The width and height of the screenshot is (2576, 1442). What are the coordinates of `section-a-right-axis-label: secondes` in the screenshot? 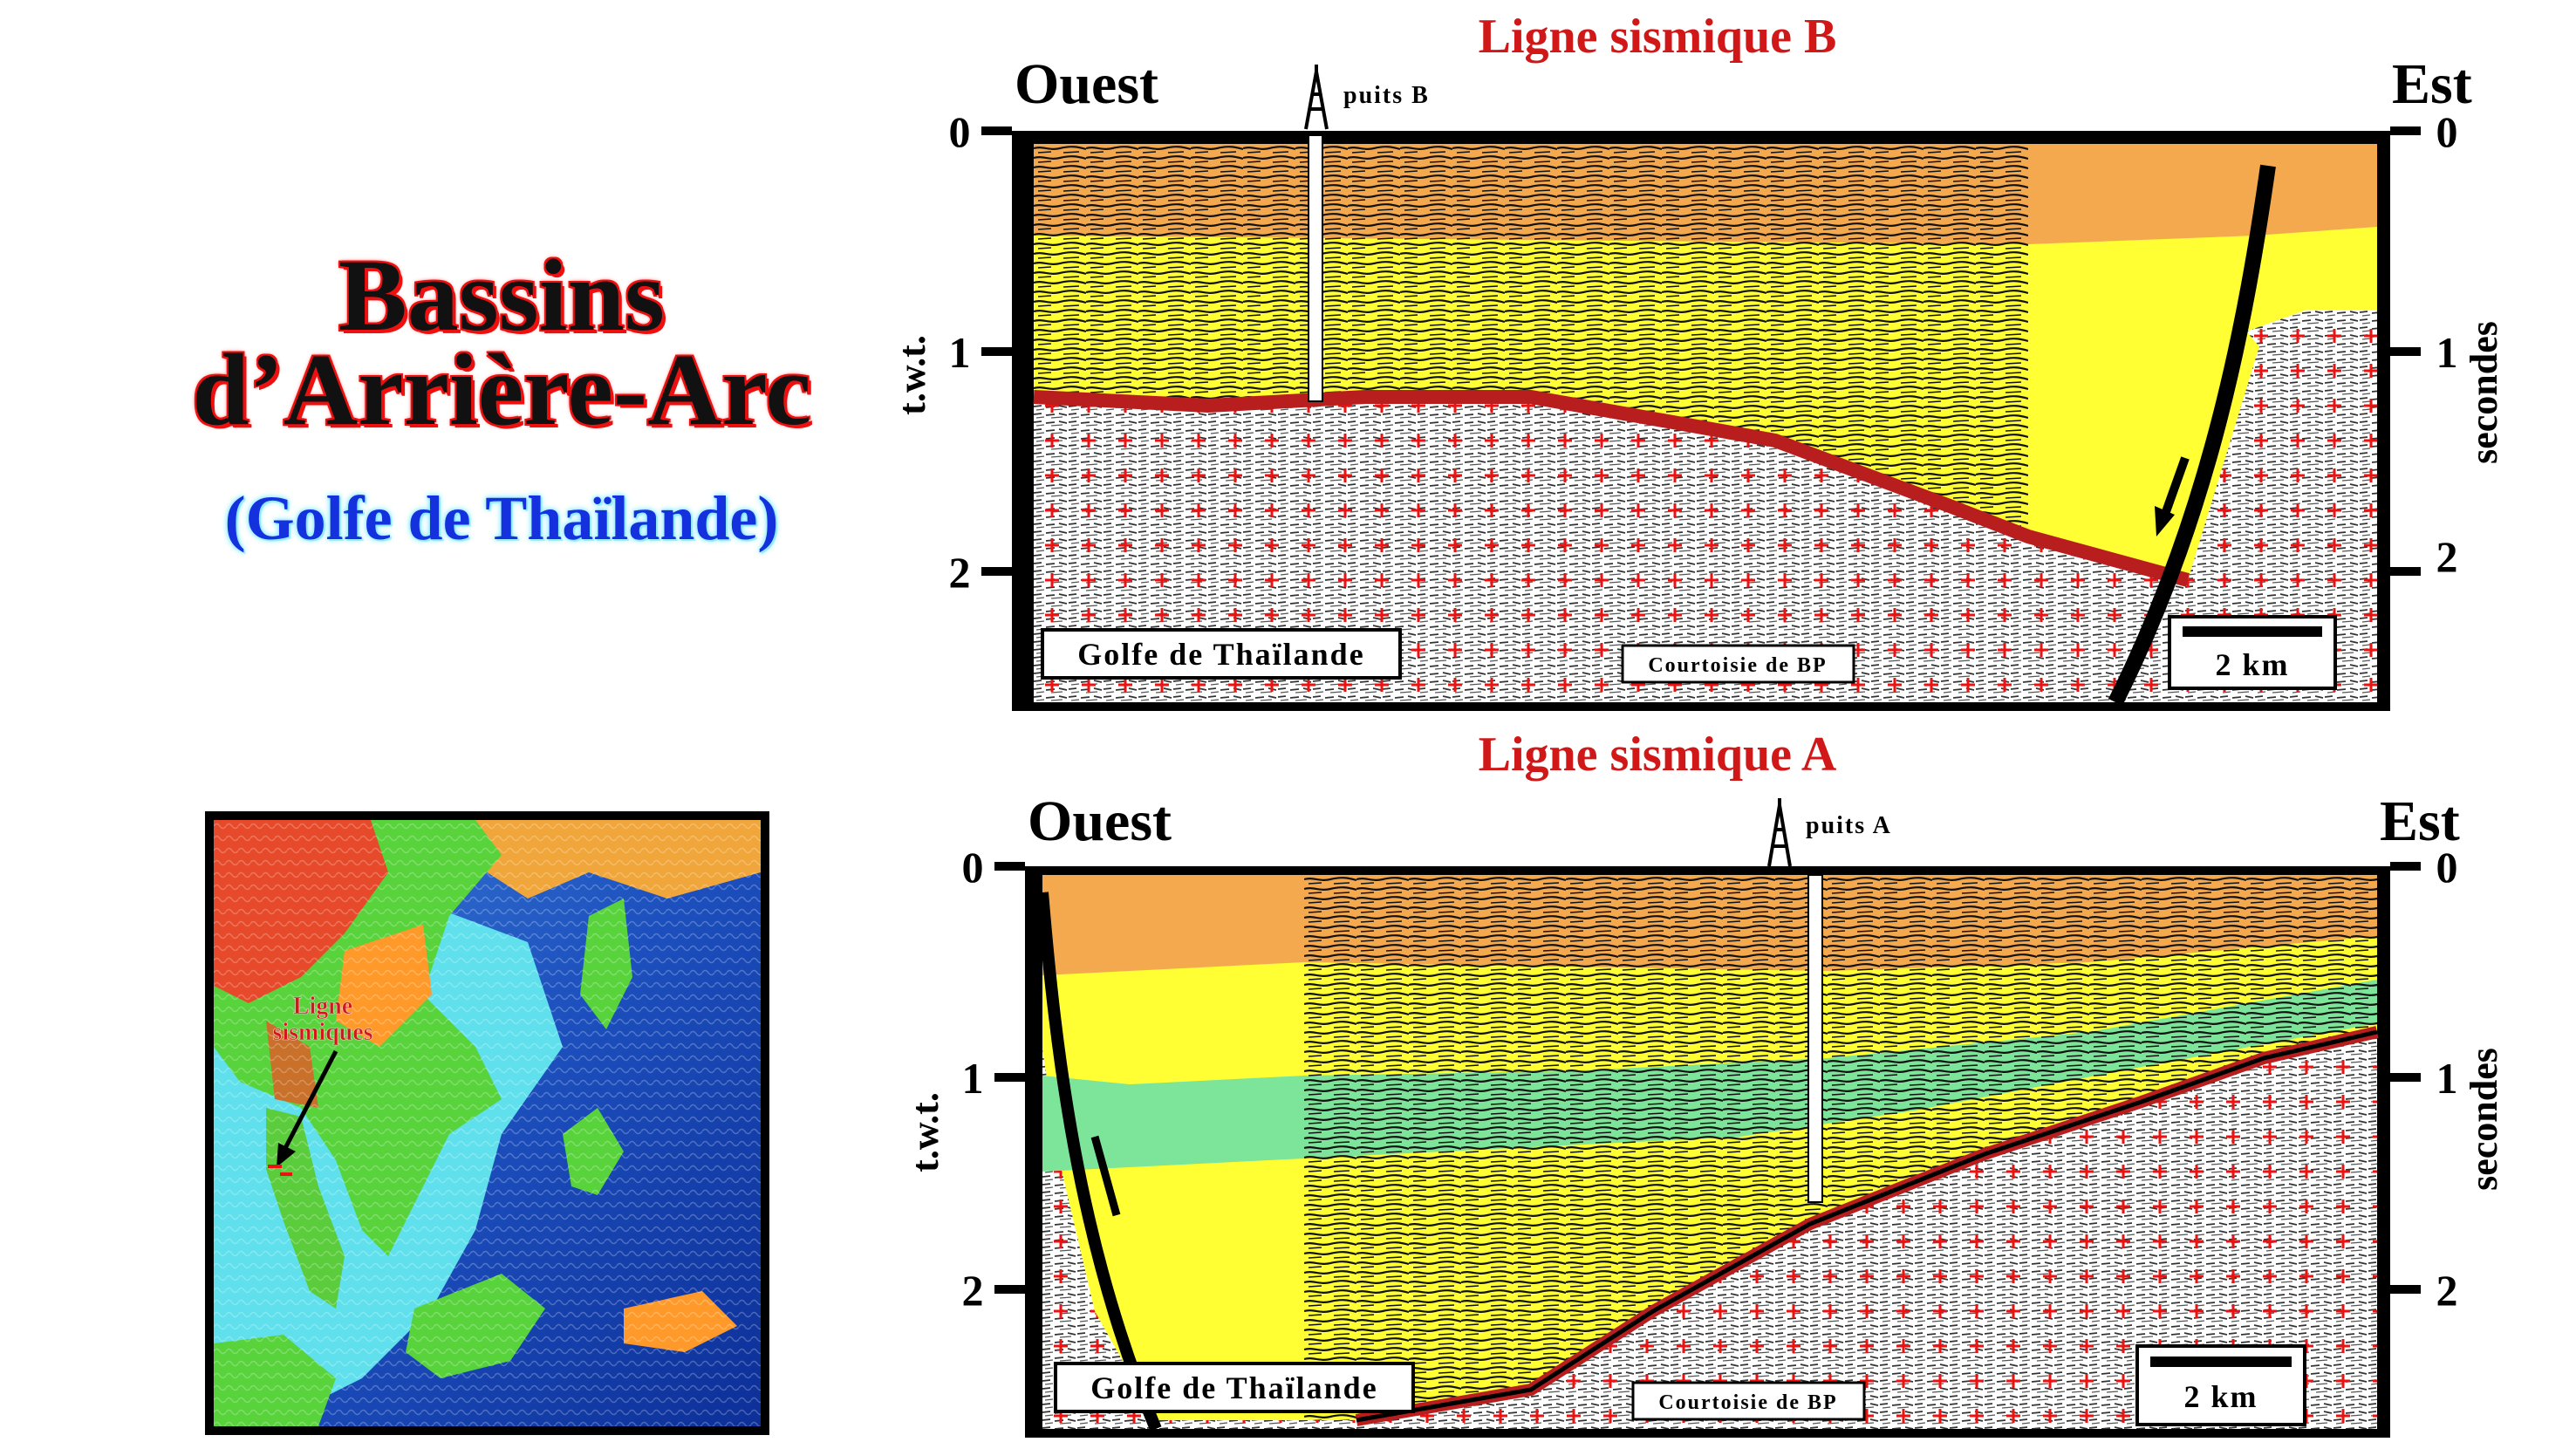 It's located at (2484, 1119).